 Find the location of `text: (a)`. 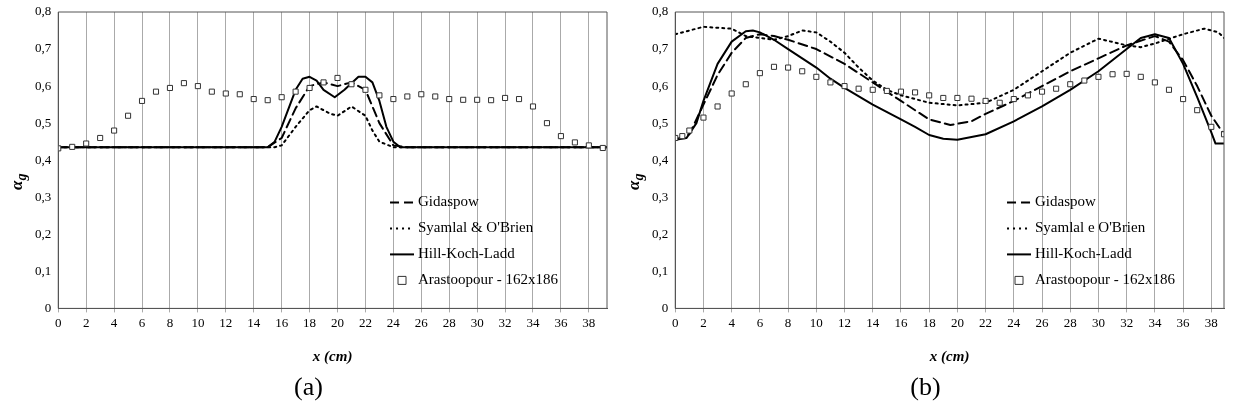

text: (a) is located at coordinates (308, 387).